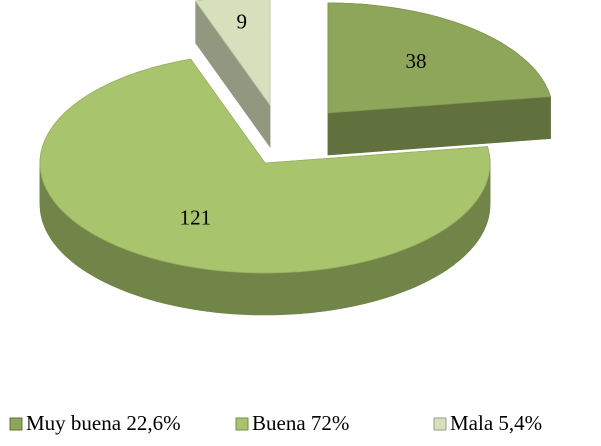 Image resolution: width=601 pixels, height=446 pixels. I want to click on legend-label: Buena 72%, so click(300, 423).